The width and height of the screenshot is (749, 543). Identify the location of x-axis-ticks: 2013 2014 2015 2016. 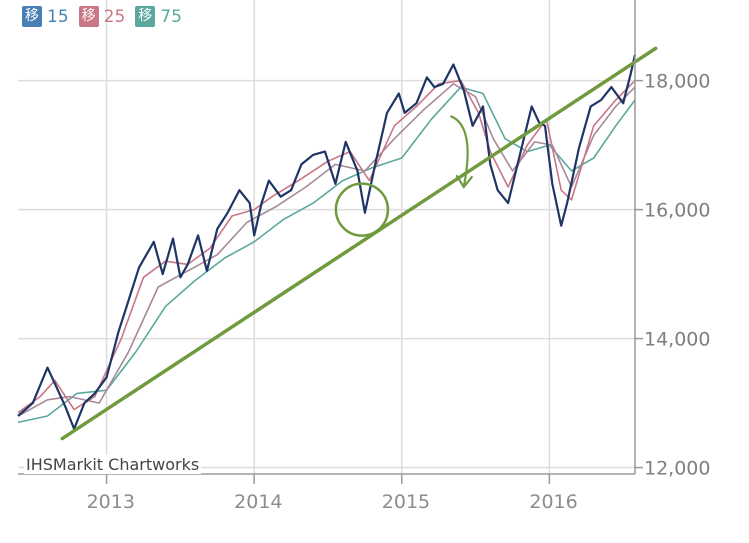
(332, 493).